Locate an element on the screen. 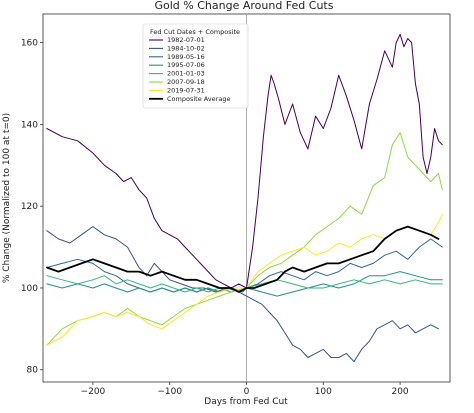  y-tick-label: 160 is located at coordinates (29, 44).